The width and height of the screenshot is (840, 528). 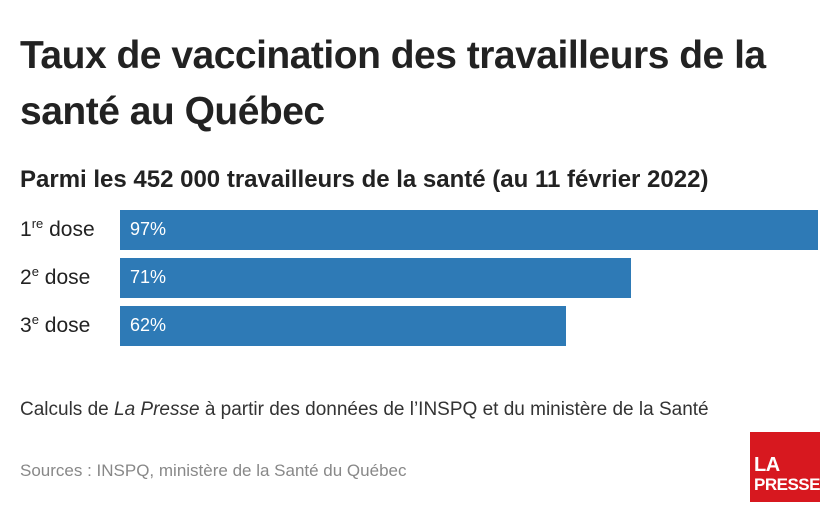 I want to click on bar: 62%, so click(x=343, y=326).